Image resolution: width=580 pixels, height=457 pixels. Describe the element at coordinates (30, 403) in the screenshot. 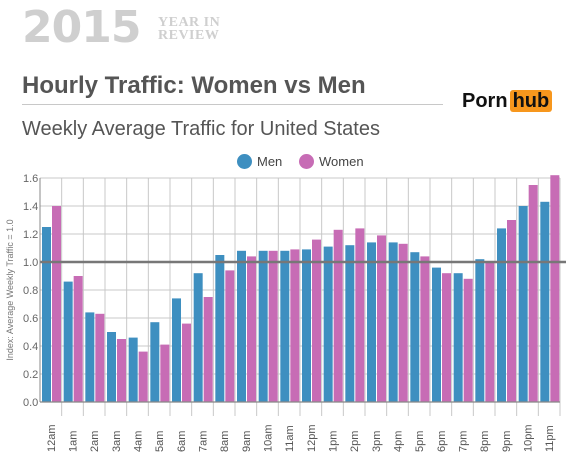

I see `y-tick-label: 0.0` at that location.